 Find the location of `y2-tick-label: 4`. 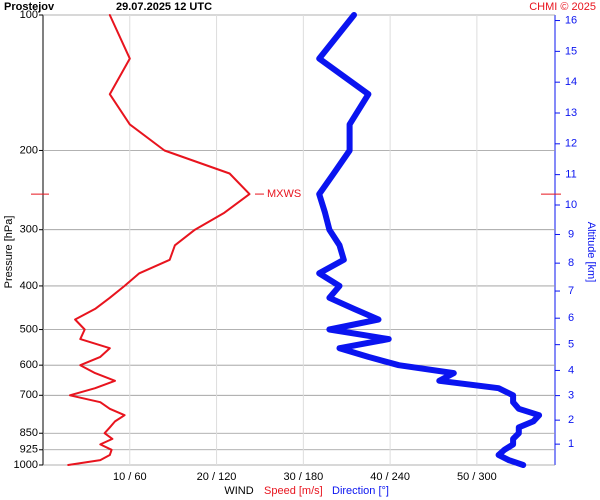

y2-tick-label: 4 is located at coordinates (571, 370).